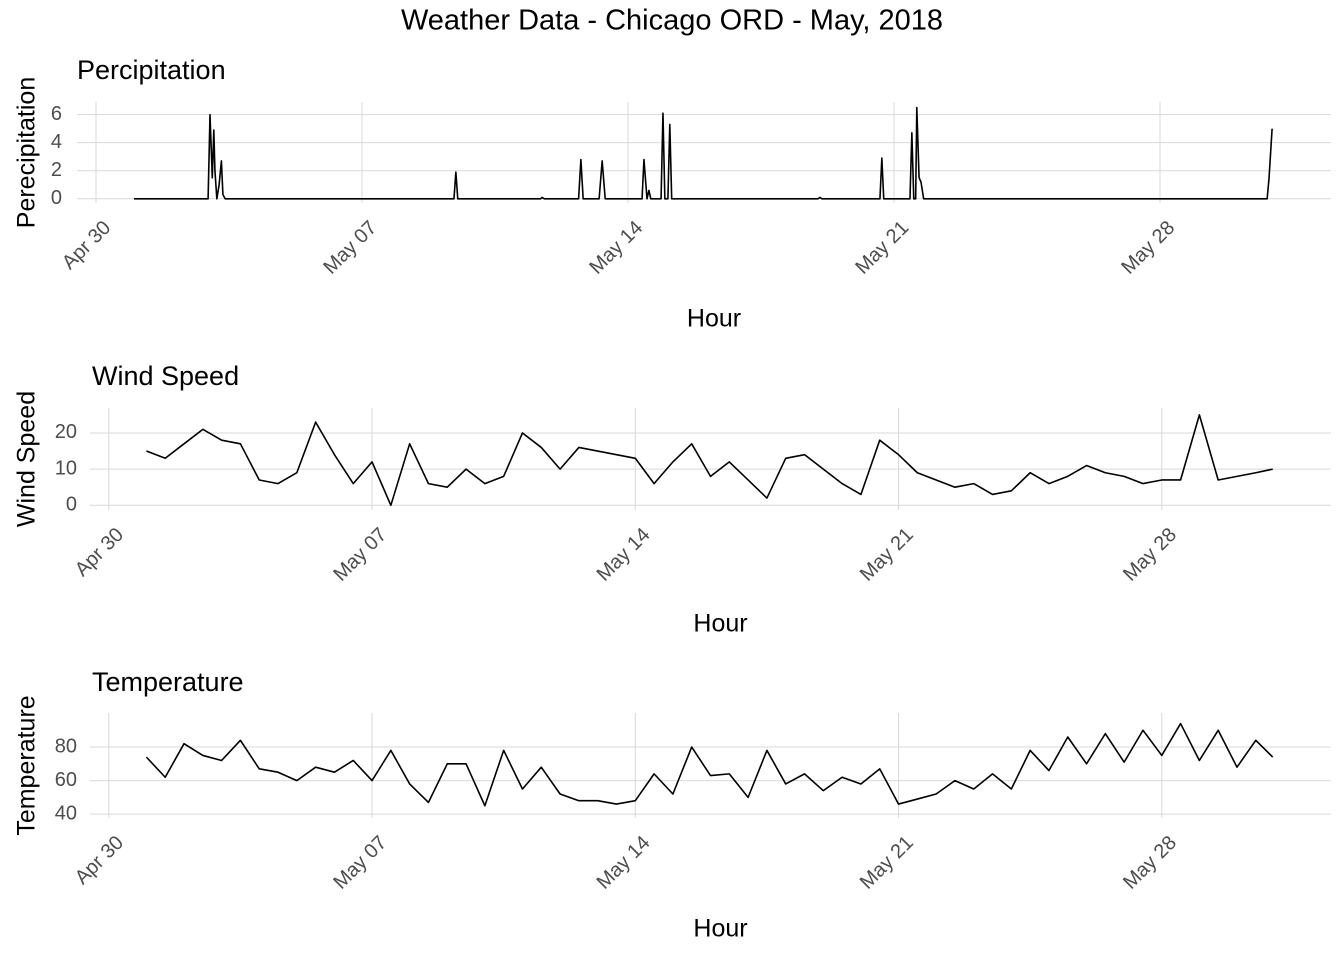 The image size is (1344, 960). I want to click on y-tick-label: 40, so click(66, 813).